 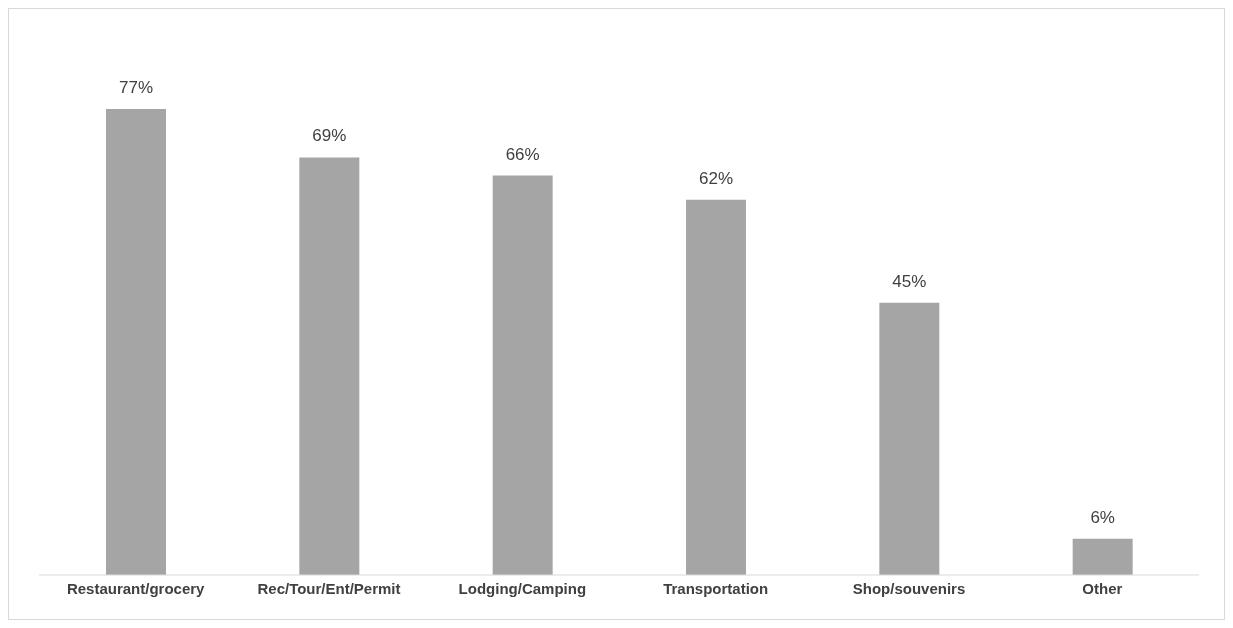 I want to click on x-tick-label: Lodging/Camping, so click(x=522, y=588).